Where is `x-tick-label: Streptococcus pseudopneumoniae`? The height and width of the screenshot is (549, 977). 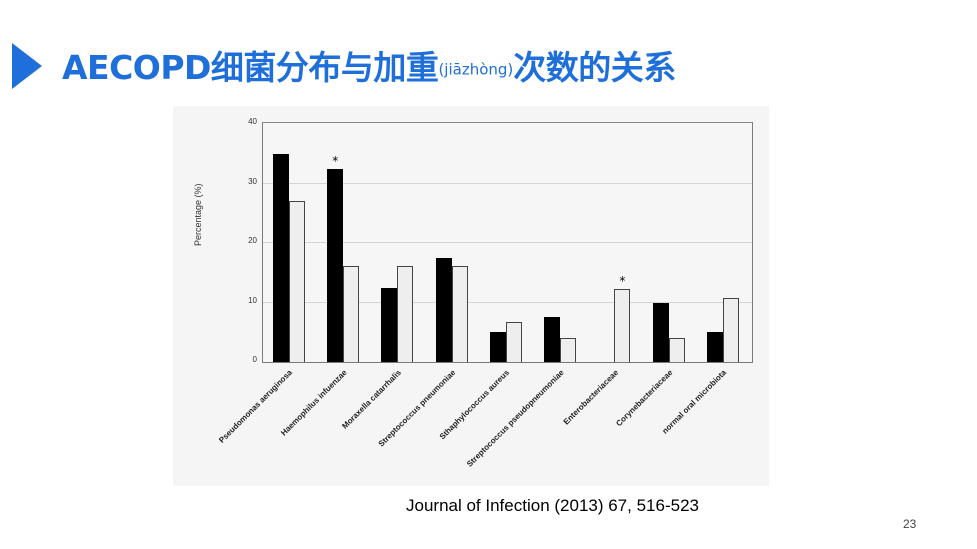 x-tick-label: Streptococcus pseudopneumoniae is located at coordinates (515, 418).